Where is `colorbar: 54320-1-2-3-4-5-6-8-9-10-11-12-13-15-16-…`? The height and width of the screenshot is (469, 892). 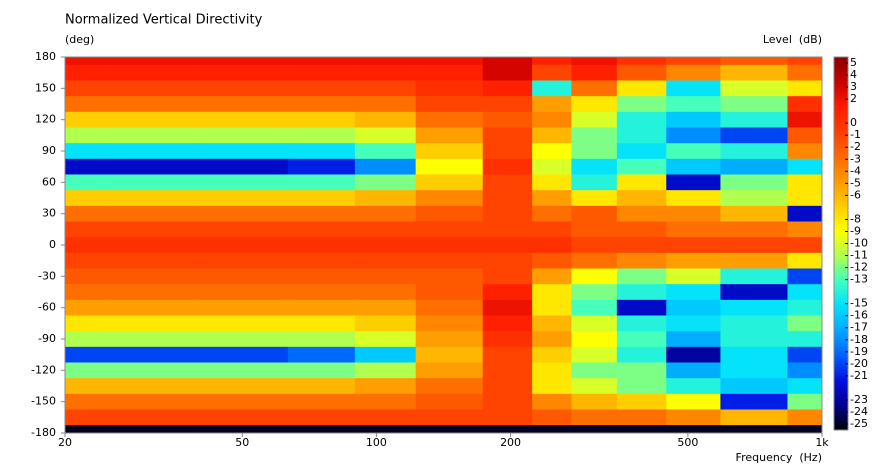
colorbar: 54320-1-2-3-4-5-6-8-9-10-11-12-13-15-16-… is located at coordinates (850, 243).